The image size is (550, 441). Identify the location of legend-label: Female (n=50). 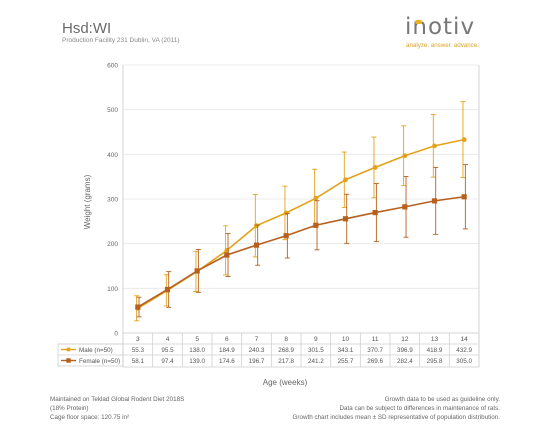
(99, 361).